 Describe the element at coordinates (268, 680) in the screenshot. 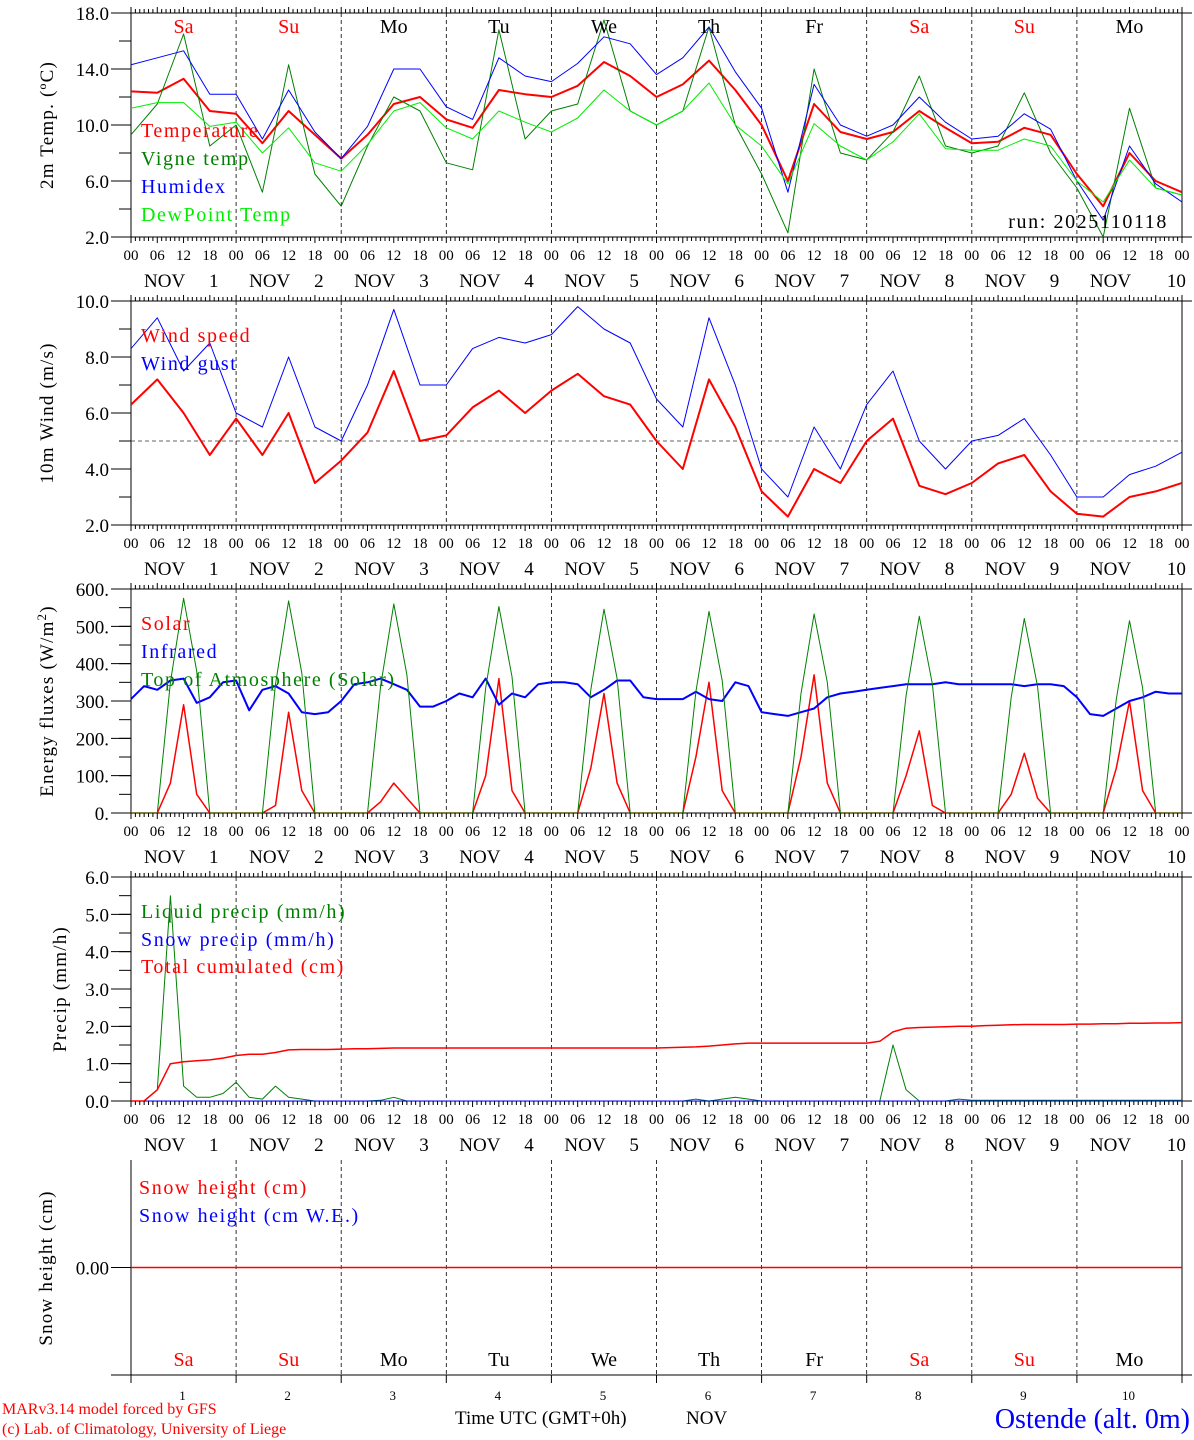

I see `legend-entry: Top of Atmosphere (Solar)` at that location.